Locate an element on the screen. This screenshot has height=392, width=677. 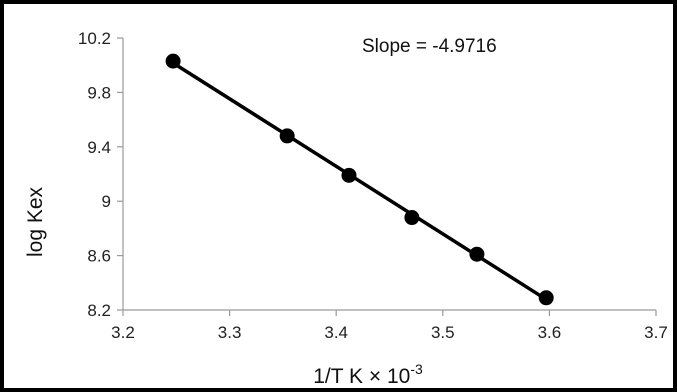
x-tick-label: 3.3 is located at coordinates (230, 332).